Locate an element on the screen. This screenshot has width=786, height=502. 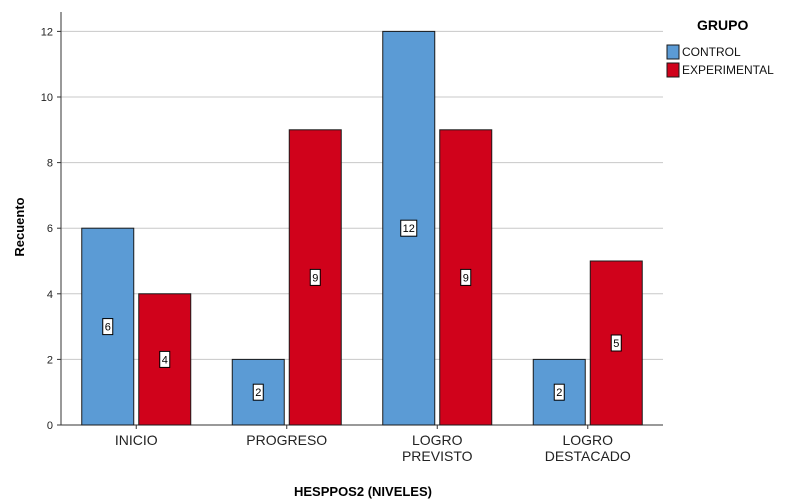
x-tick-label: INICIO is located at coordinates (136, 440).